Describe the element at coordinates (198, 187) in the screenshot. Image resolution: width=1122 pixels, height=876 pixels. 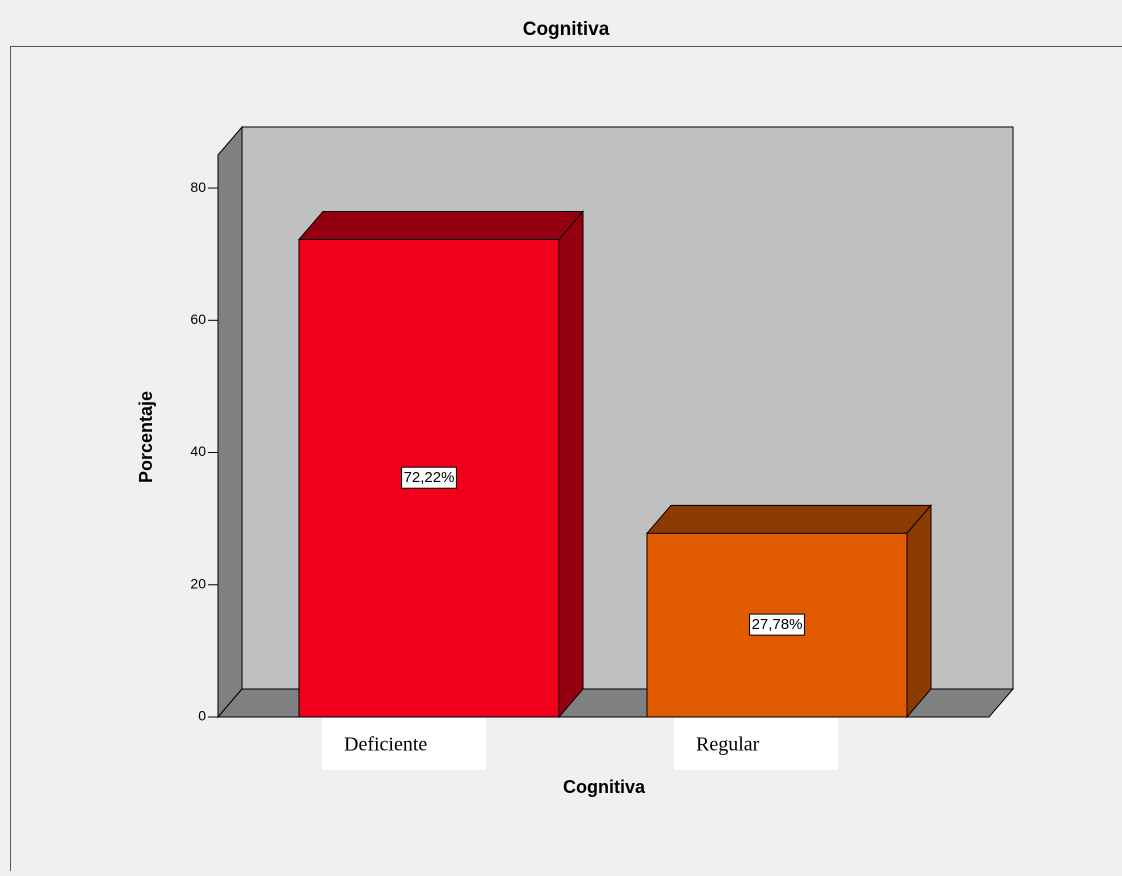
I see `y-tick-label: 80` at that location.